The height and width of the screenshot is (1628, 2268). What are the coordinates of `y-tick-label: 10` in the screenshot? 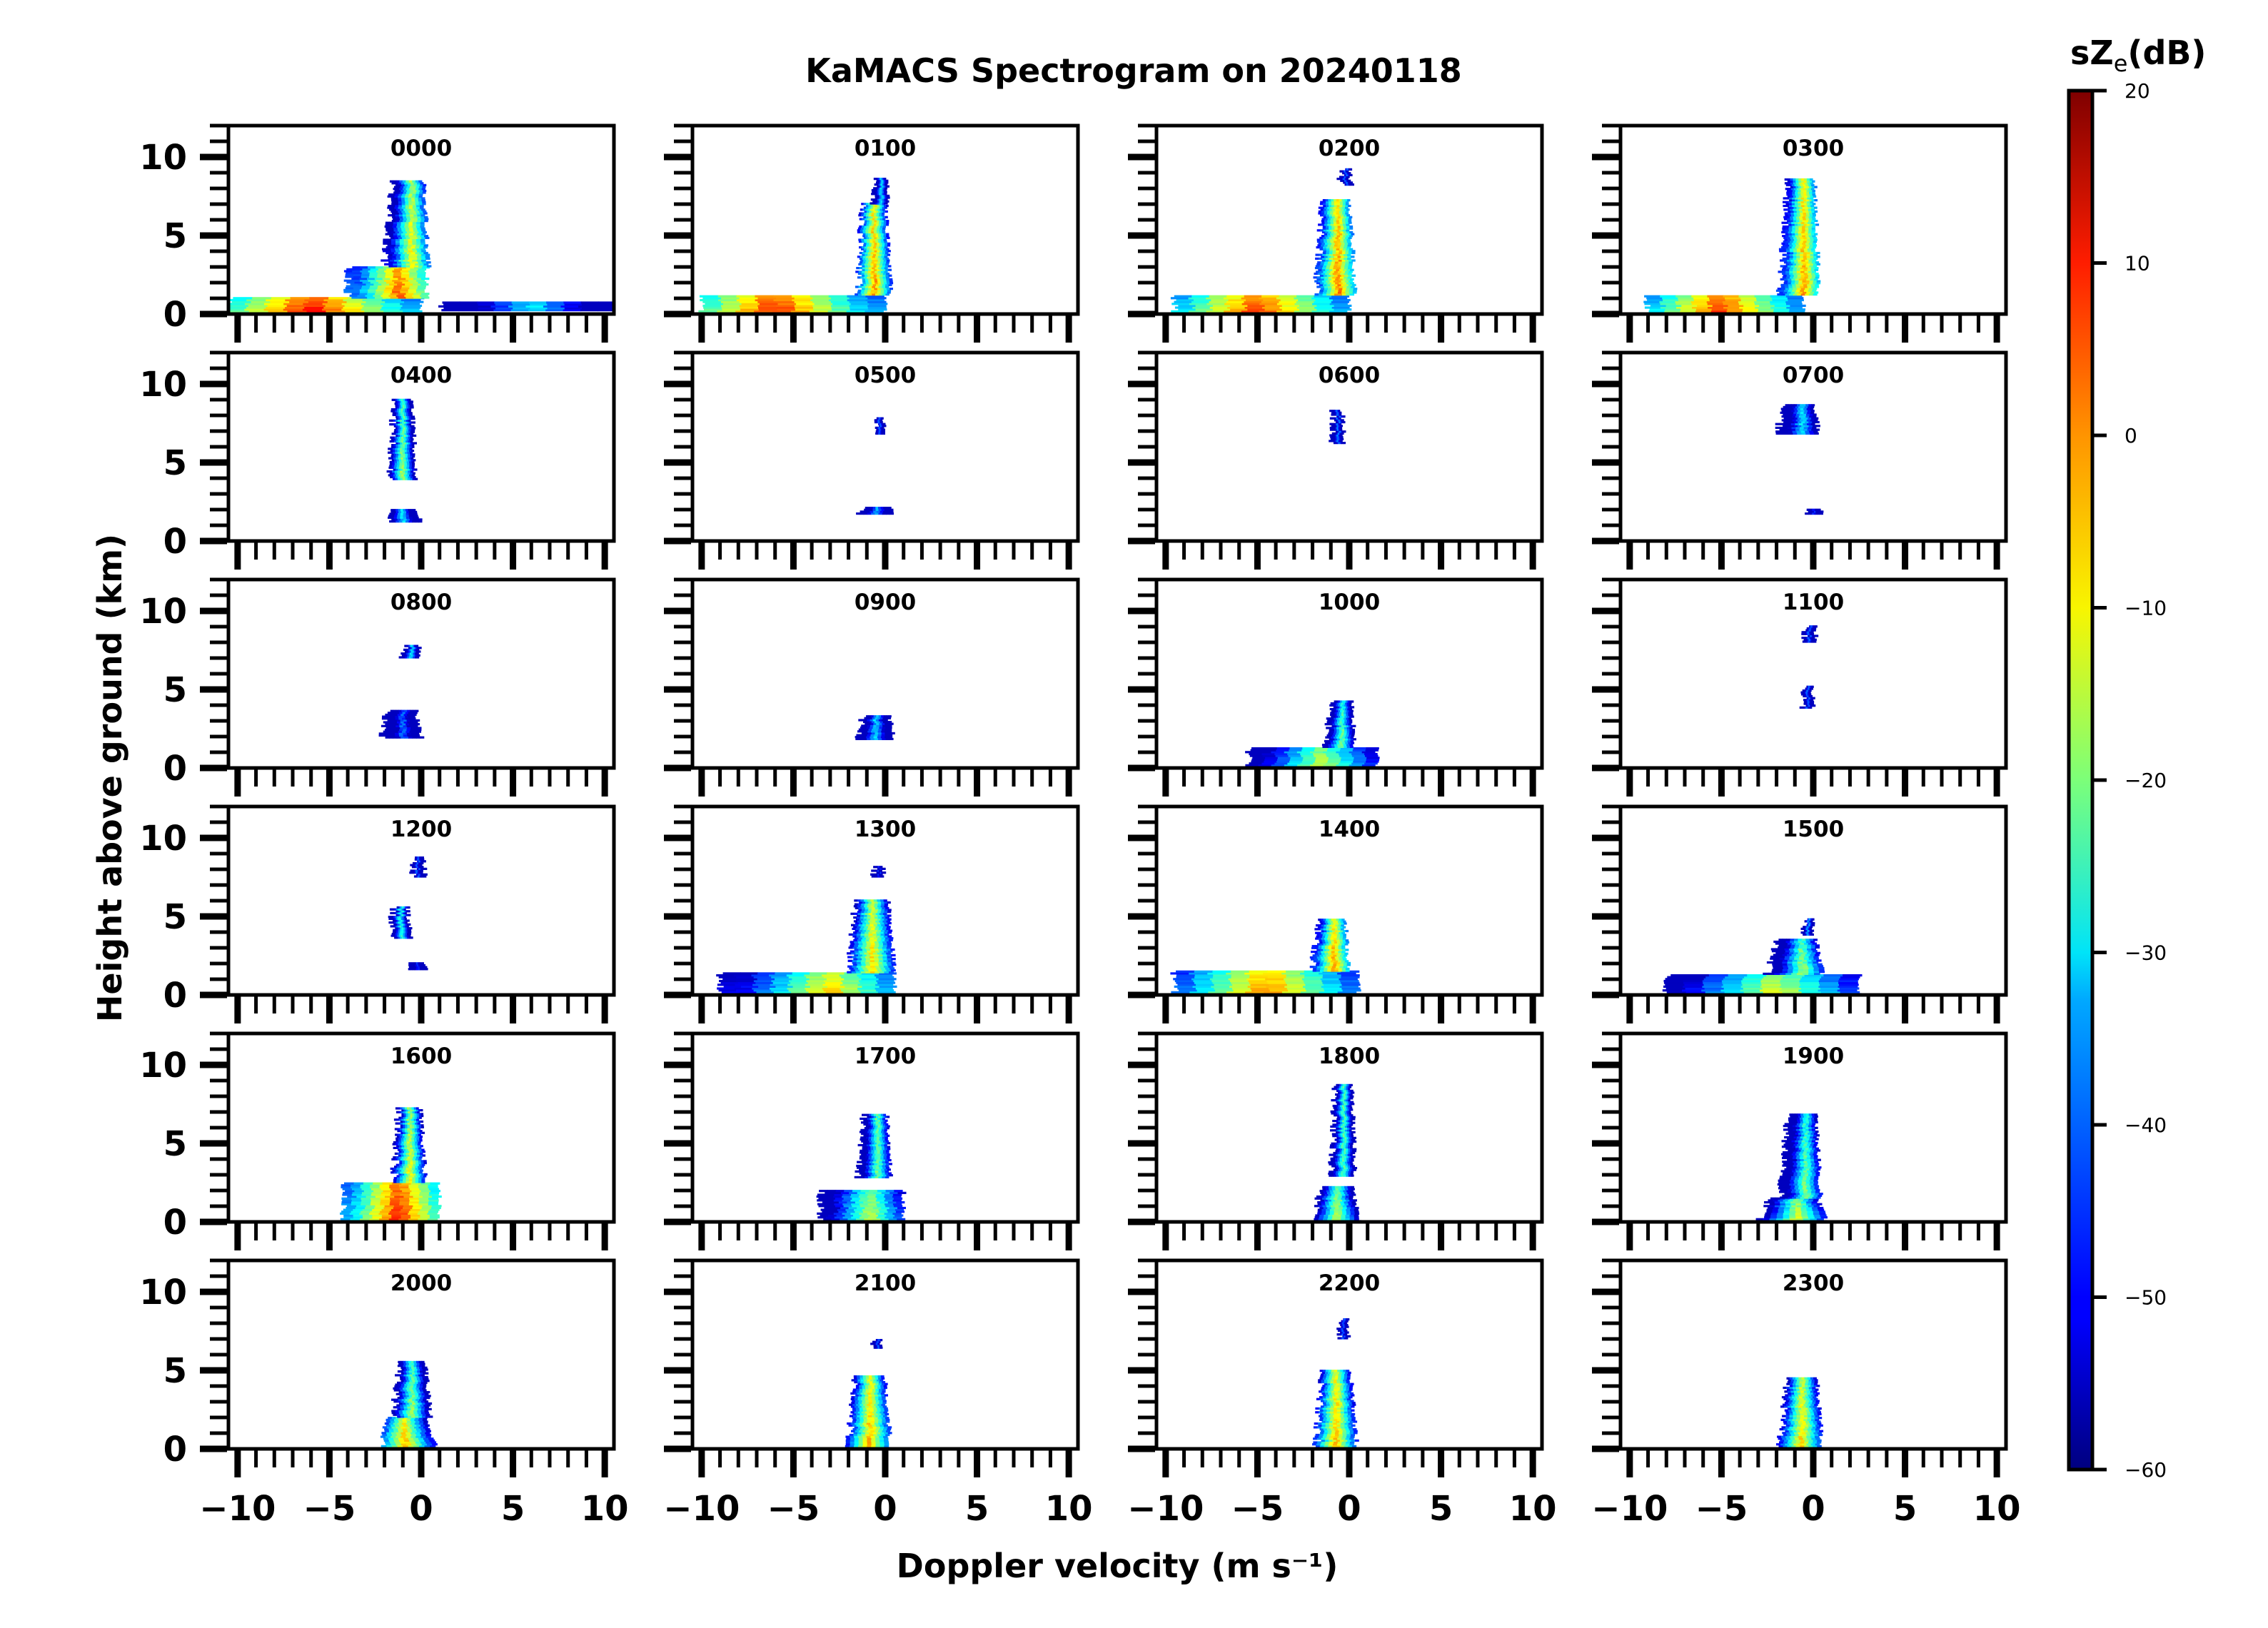 It's located at (163, 158).